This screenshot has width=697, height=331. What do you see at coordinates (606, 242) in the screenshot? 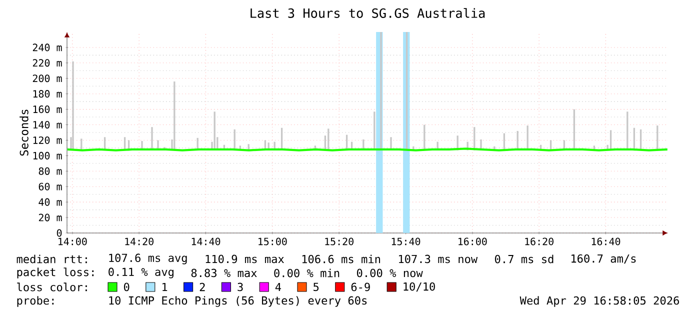
I see `x-tick-label: 16:40` at bounding box center [606, 242].